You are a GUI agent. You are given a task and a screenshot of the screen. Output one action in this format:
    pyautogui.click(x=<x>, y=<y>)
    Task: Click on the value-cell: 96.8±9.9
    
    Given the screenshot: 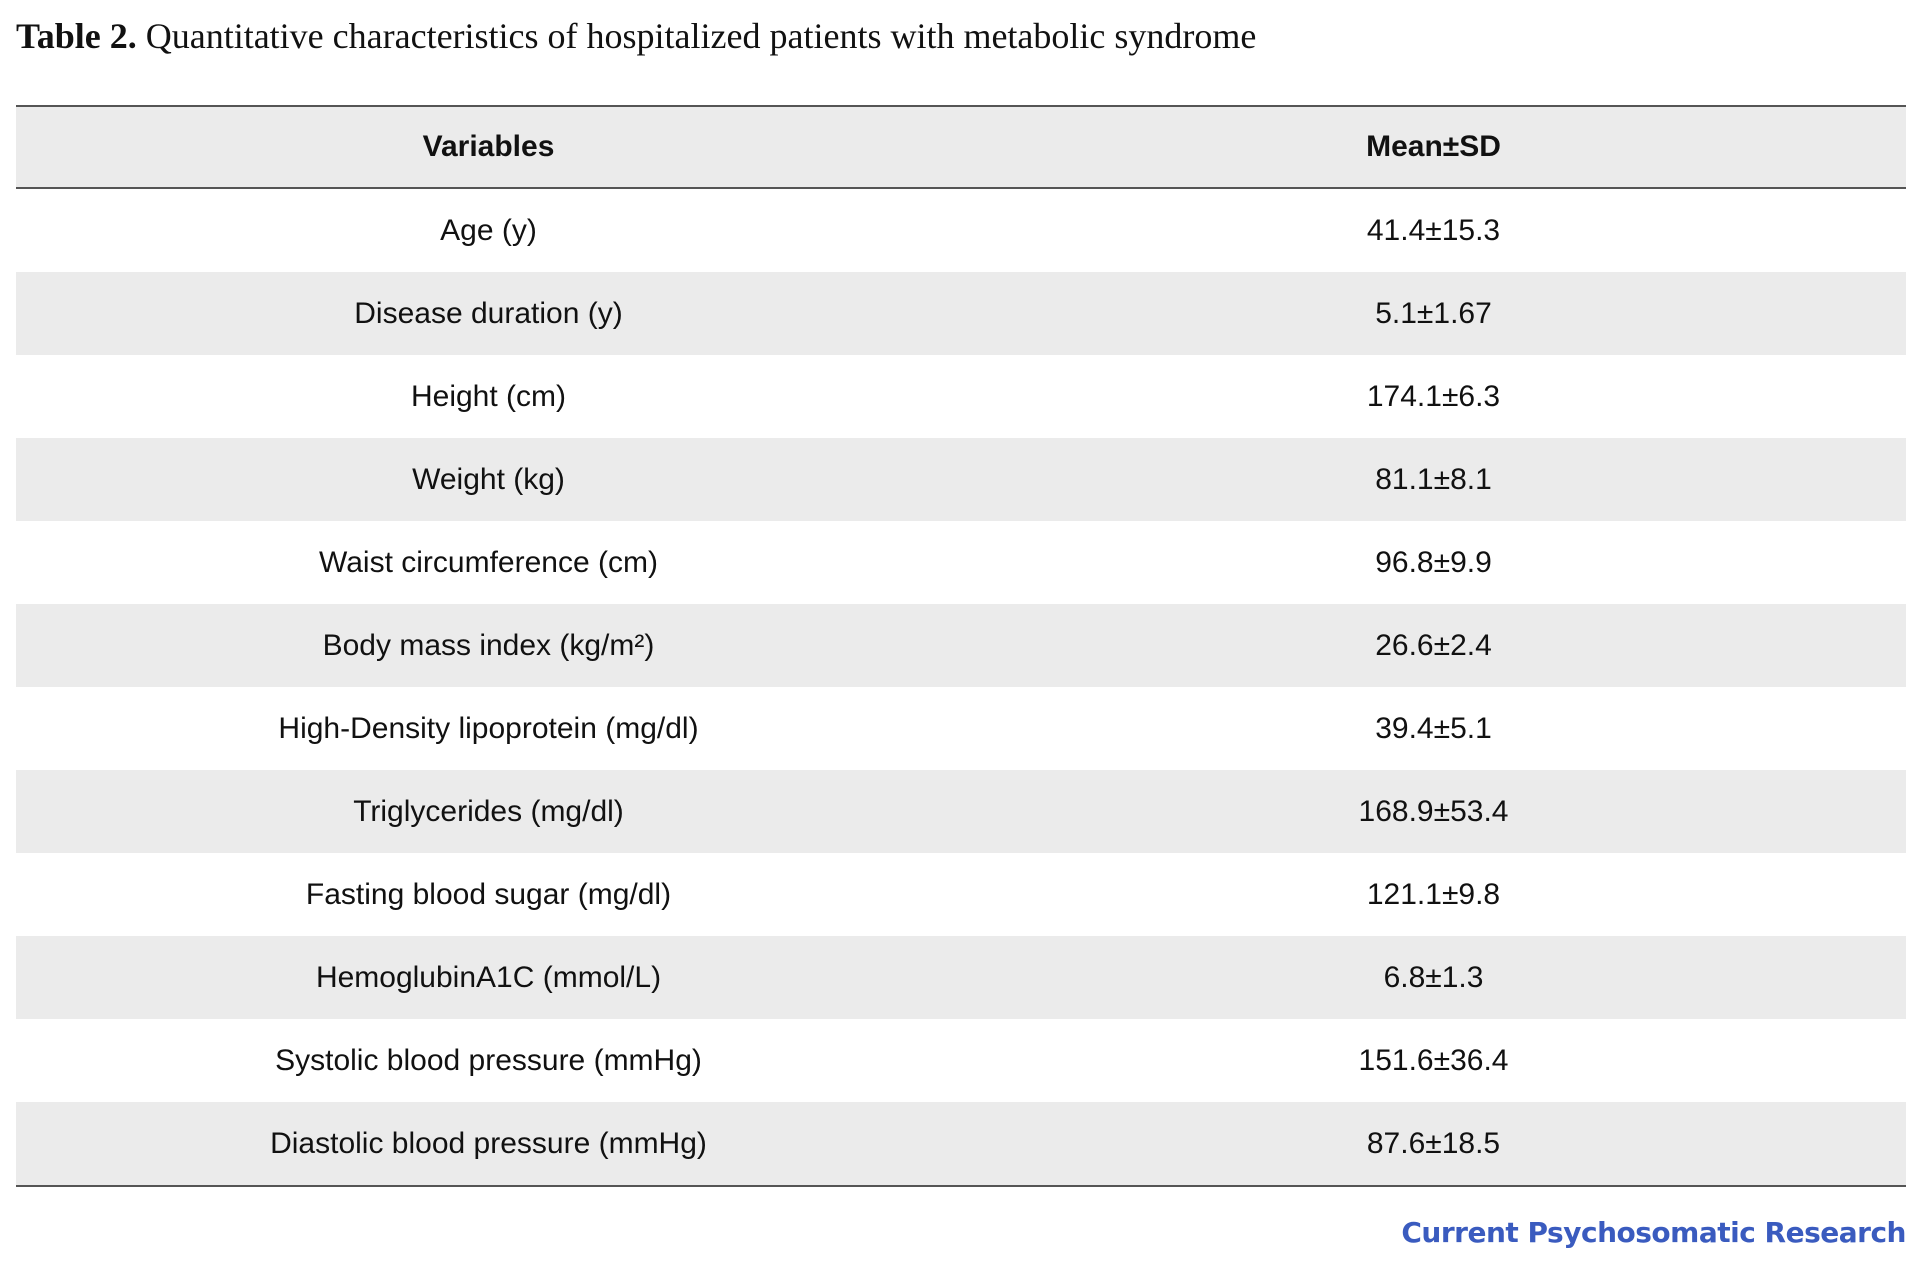 What is the action you would take?
    pyautogui.click(x=1433, y=562)
    